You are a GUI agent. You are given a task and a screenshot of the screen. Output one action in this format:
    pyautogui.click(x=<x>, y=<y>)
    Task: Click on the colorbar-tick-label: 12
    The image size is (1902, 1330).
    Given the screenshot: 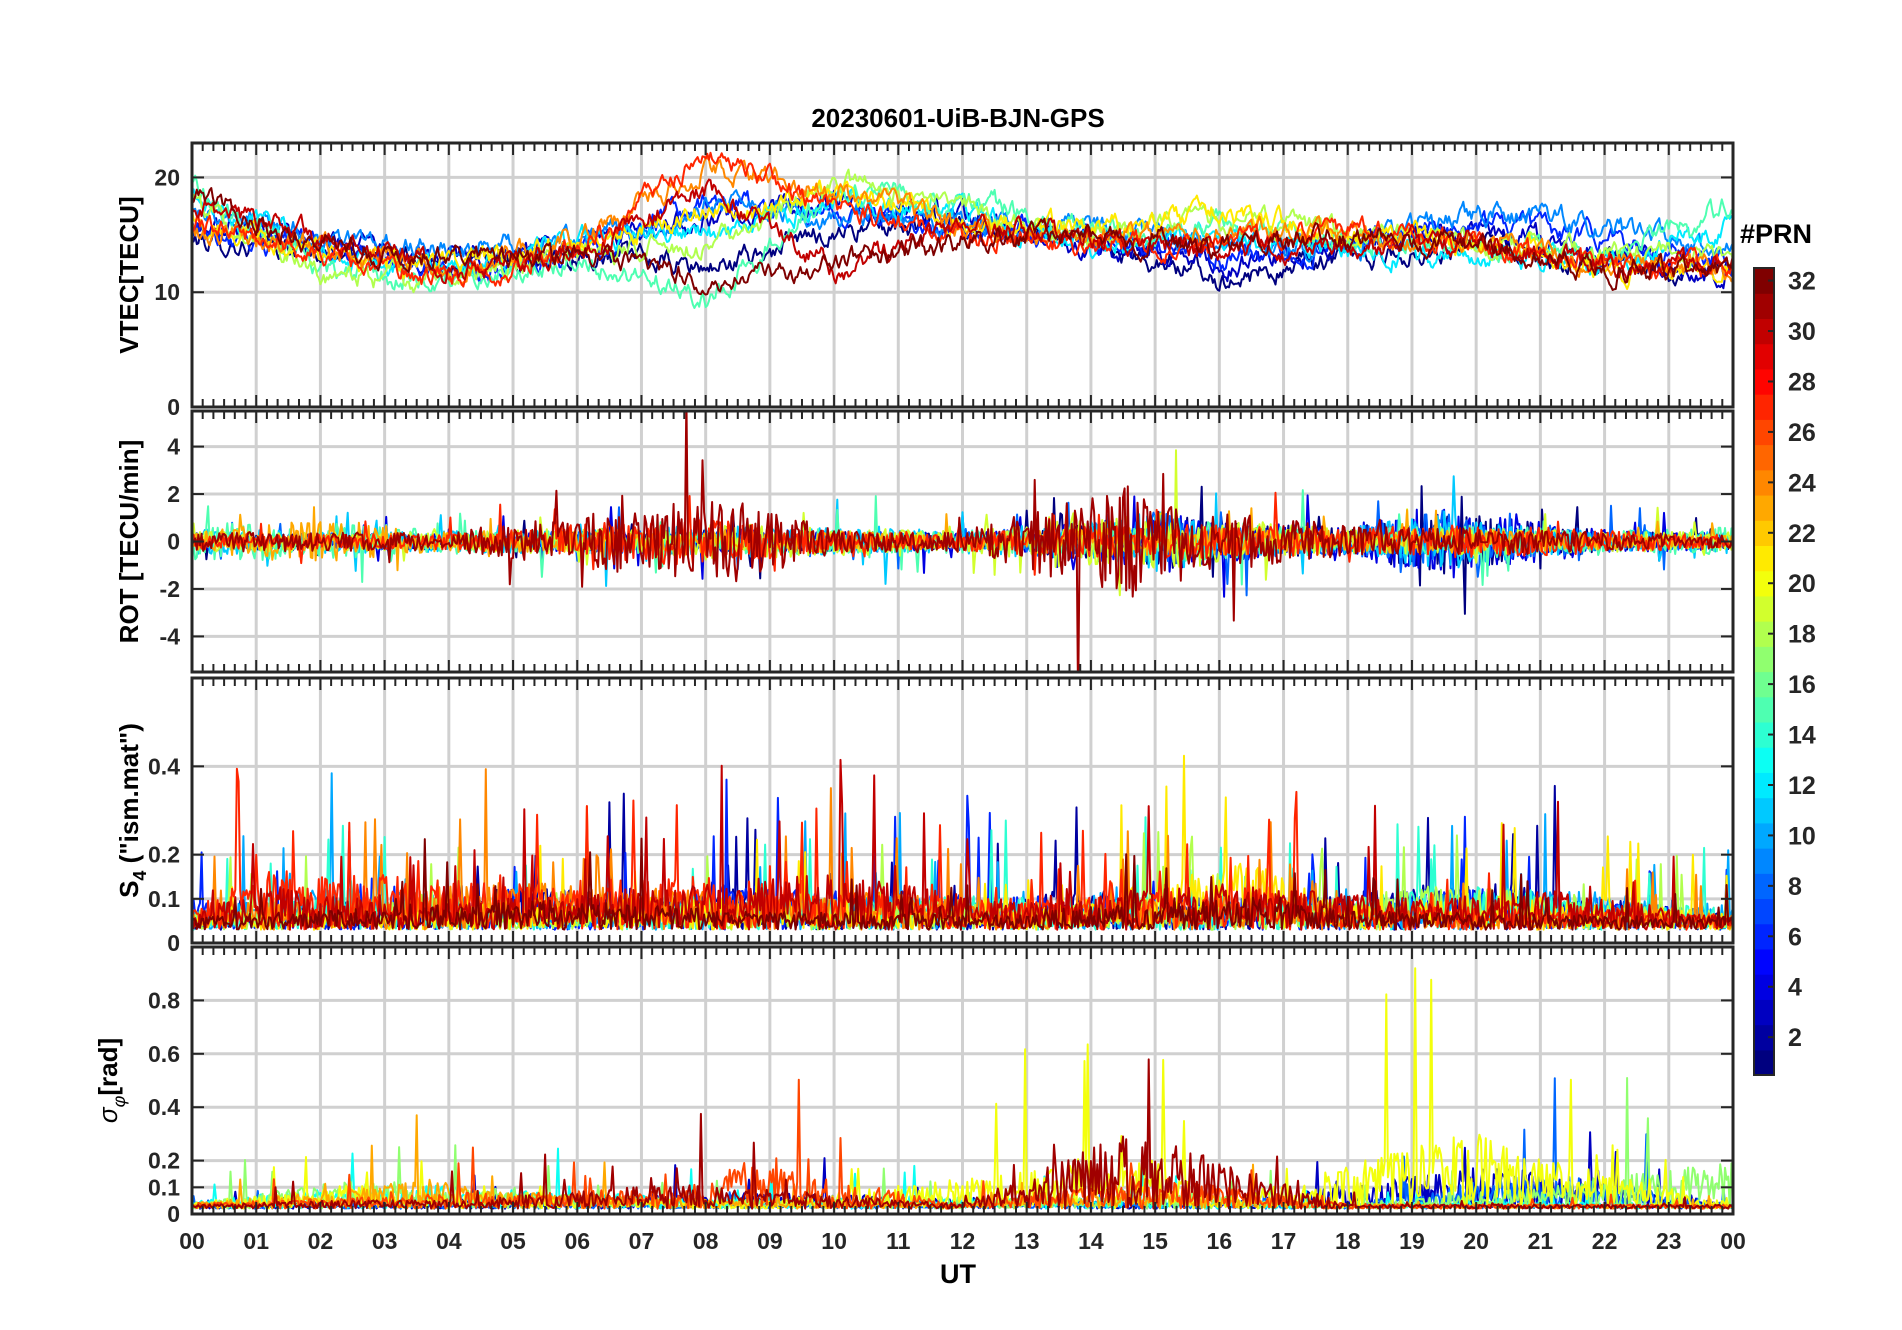 What is the action you would take?
    pyautogui.click(x=1802, y=786)
    